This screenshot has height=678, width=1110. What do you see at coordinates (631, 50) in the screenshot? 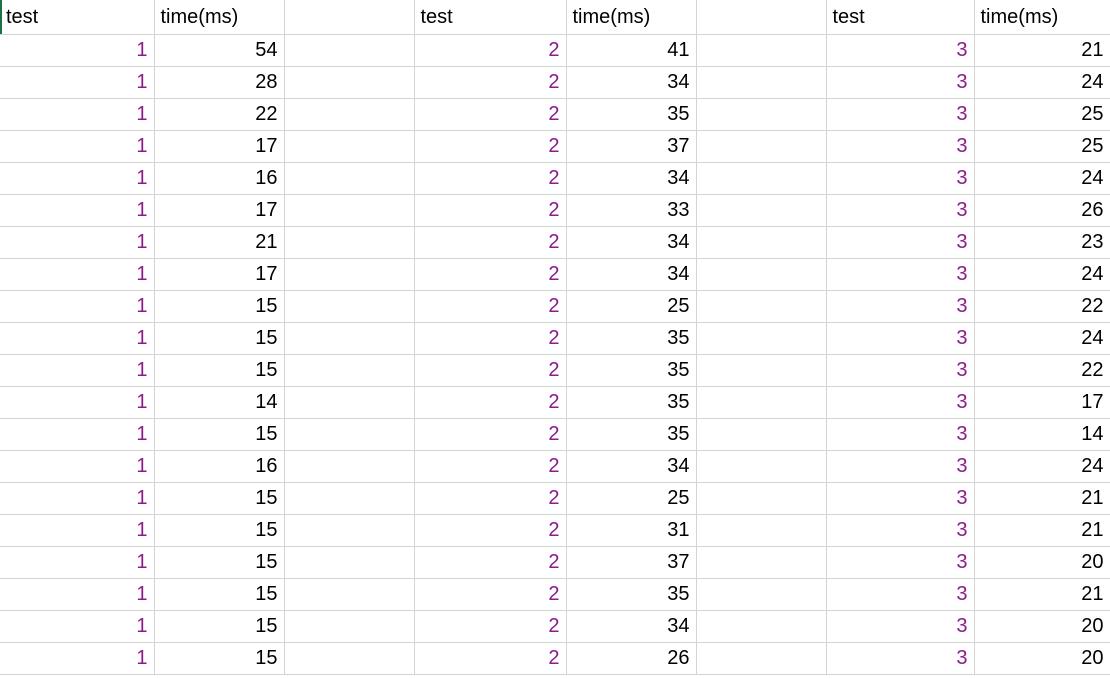
I see `time-ms-cell: 41` at bounding box center [631, 50].